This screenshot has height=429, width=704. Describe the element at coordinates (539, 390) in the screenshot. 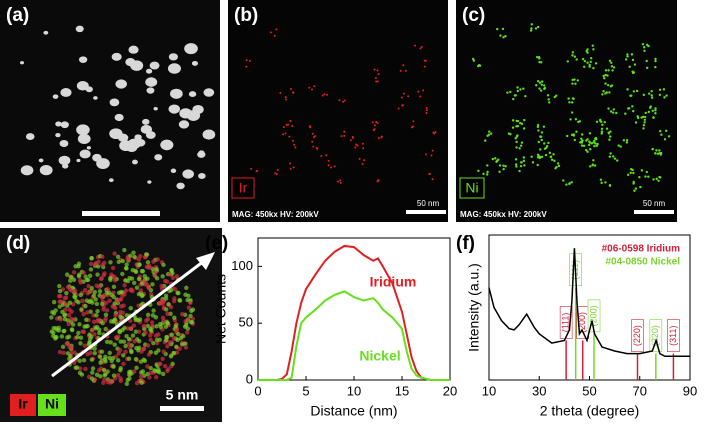

I see `x-tick-label: 30` at that location.